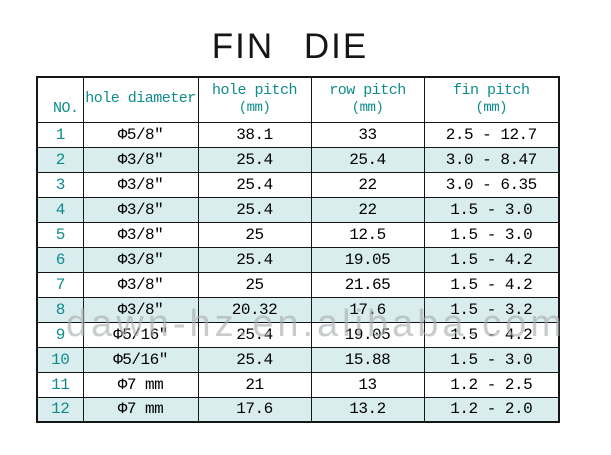  I want to click on col-header-fin-pitch: fin pitch (mm), so click(491, 99).